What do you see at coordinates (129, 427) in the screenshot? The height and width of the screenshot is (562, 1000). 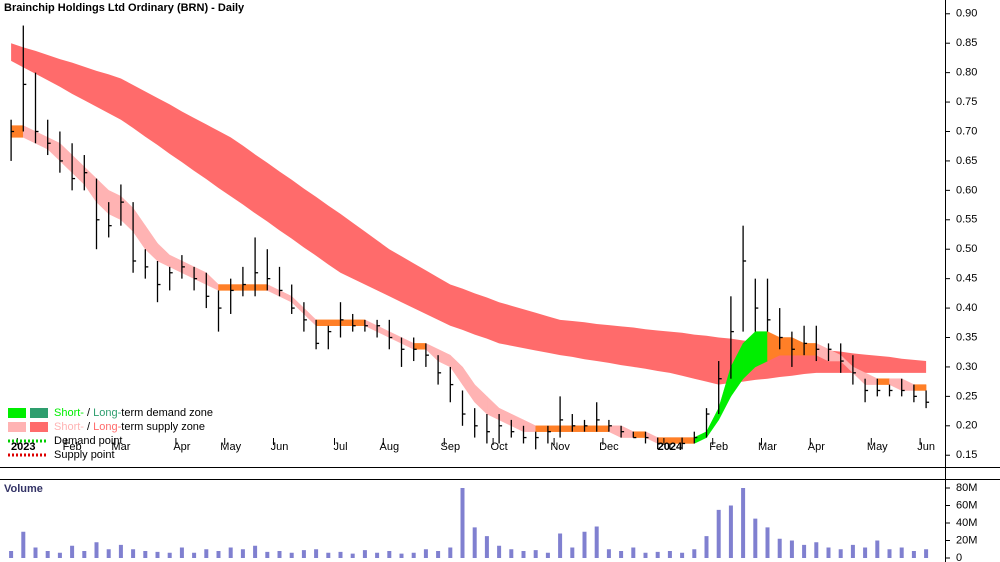 I see `legend-label: Short- / Long-term supply zone` at bounding box center [129, 427].